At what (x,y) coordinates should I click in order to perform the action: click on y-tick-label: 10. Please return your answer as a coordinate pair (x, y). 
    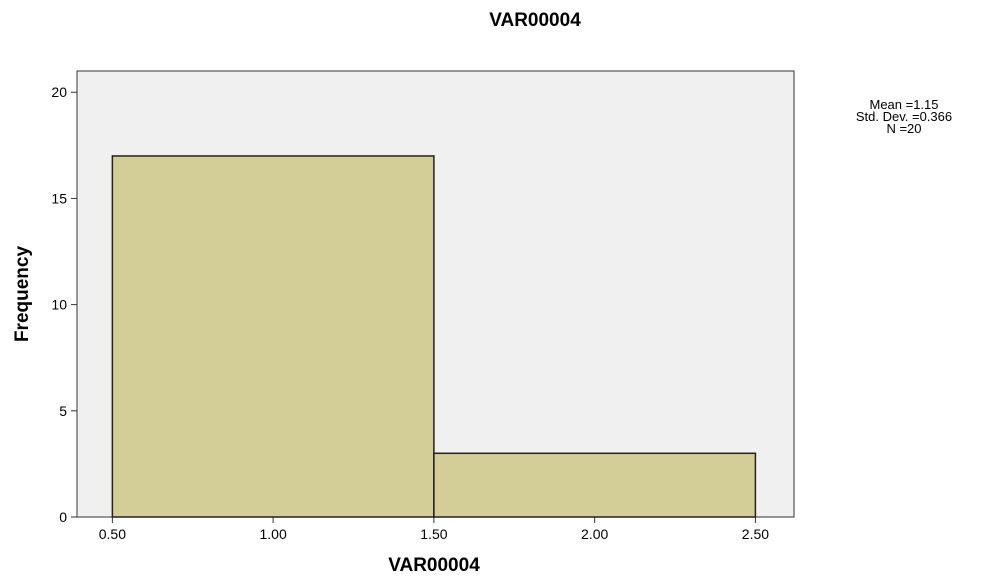
    Looking at the image, I should click on (59, 305).